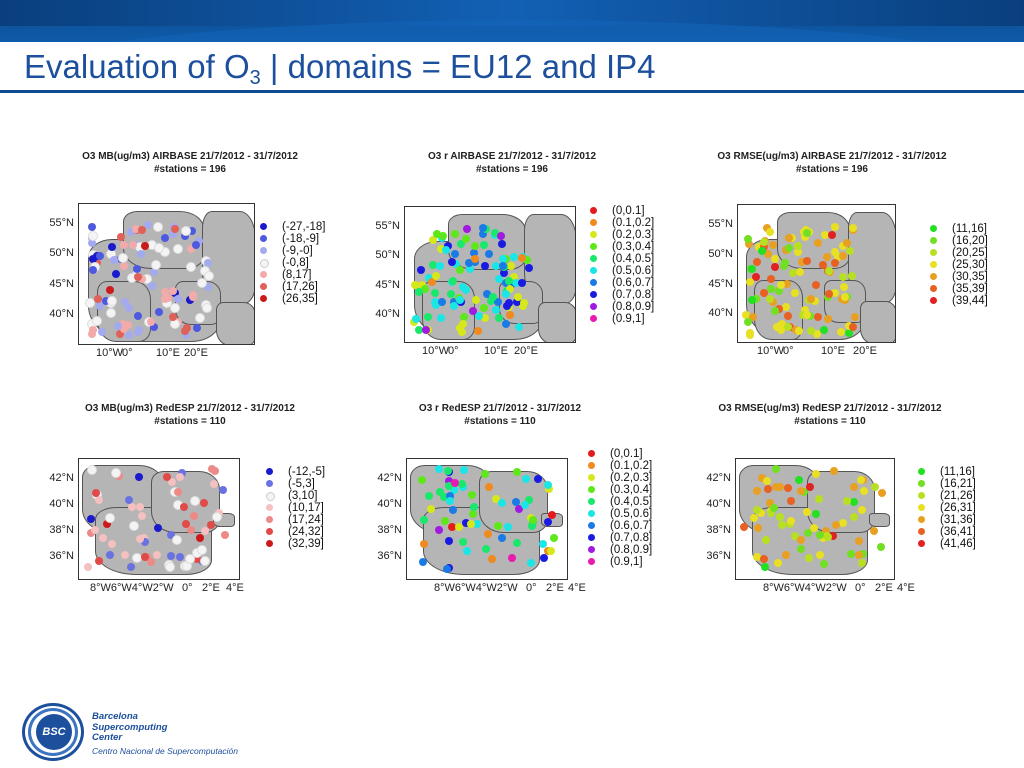  What do you see at coordinates (165, 751) in the screenshot?
I see `org-subtitle: Centro Nacional de Supercomputación` at bounding box center [165, 751].